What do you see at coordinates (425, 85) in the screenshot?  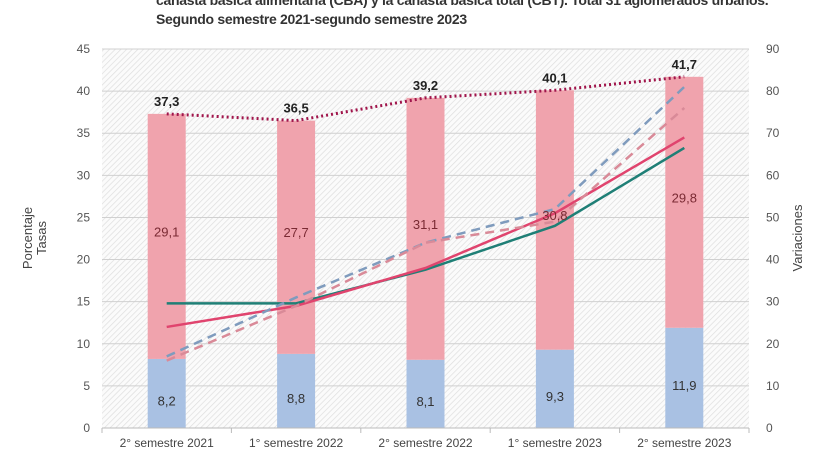 I see `total-data-label: 39,2` at bounding box center [425, 85].